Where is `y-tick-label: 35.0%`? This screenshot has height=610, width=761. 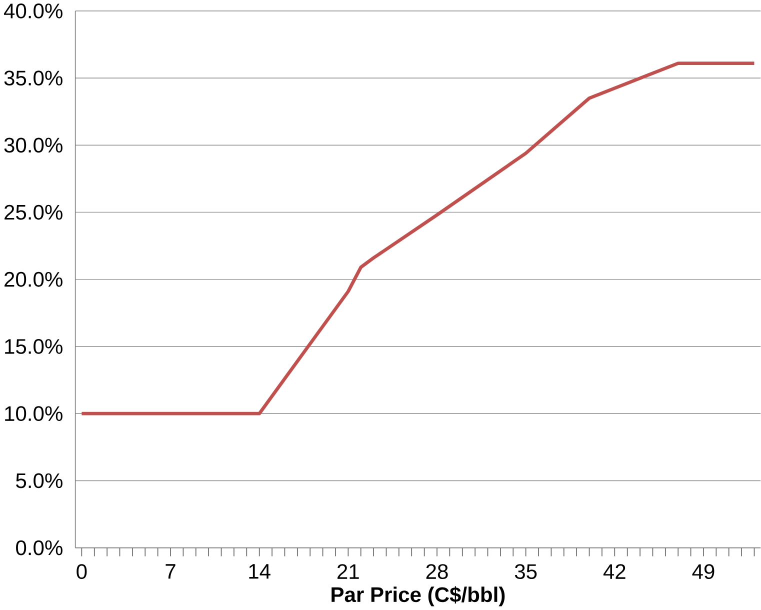 y-tick-label: 35.0% is located at coordinates (33, 78).